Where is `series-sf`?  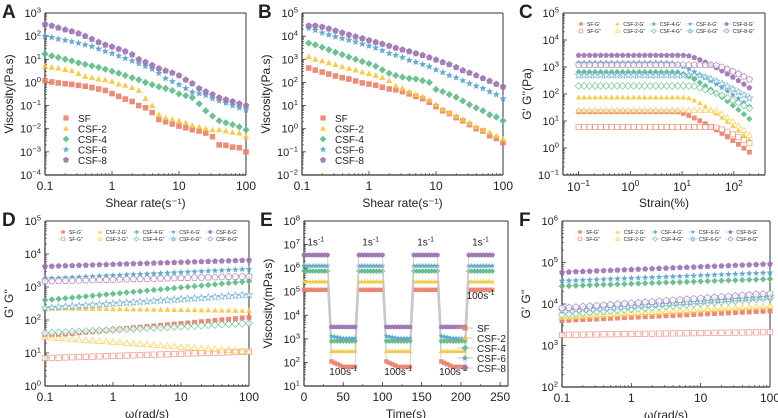
series-sf is located at coordinates (398, 328).